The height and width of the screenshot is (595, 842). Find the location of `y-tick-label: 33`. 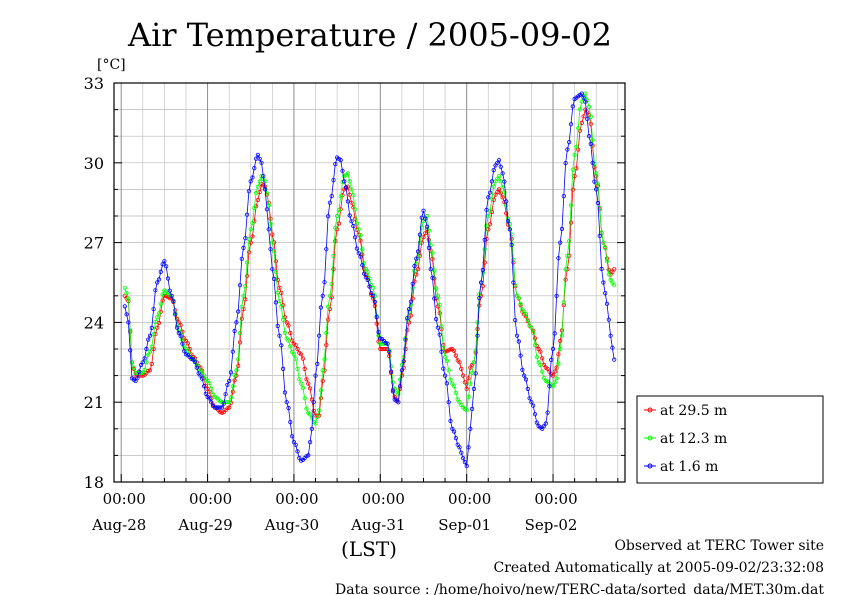

y-tick-label: 33 is located at coordinates (94, 83).